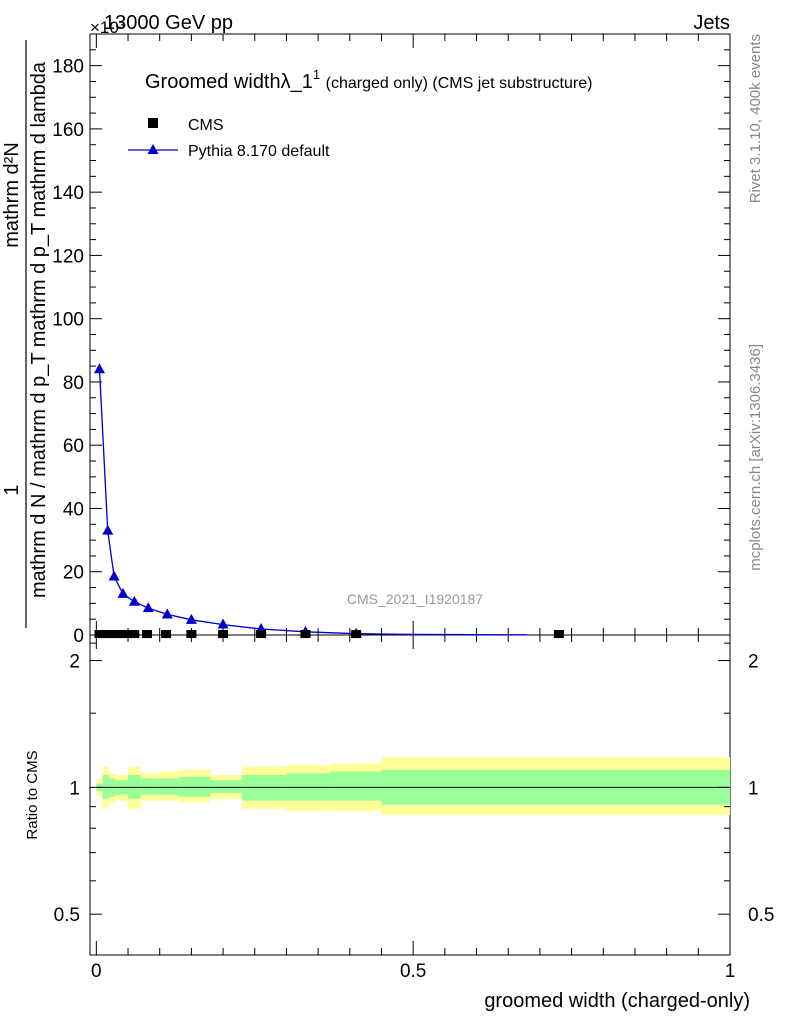 The width and height of the screenshot is (786, 1024). I want to click on main-y-tick-label: 120, so click(68, 256).